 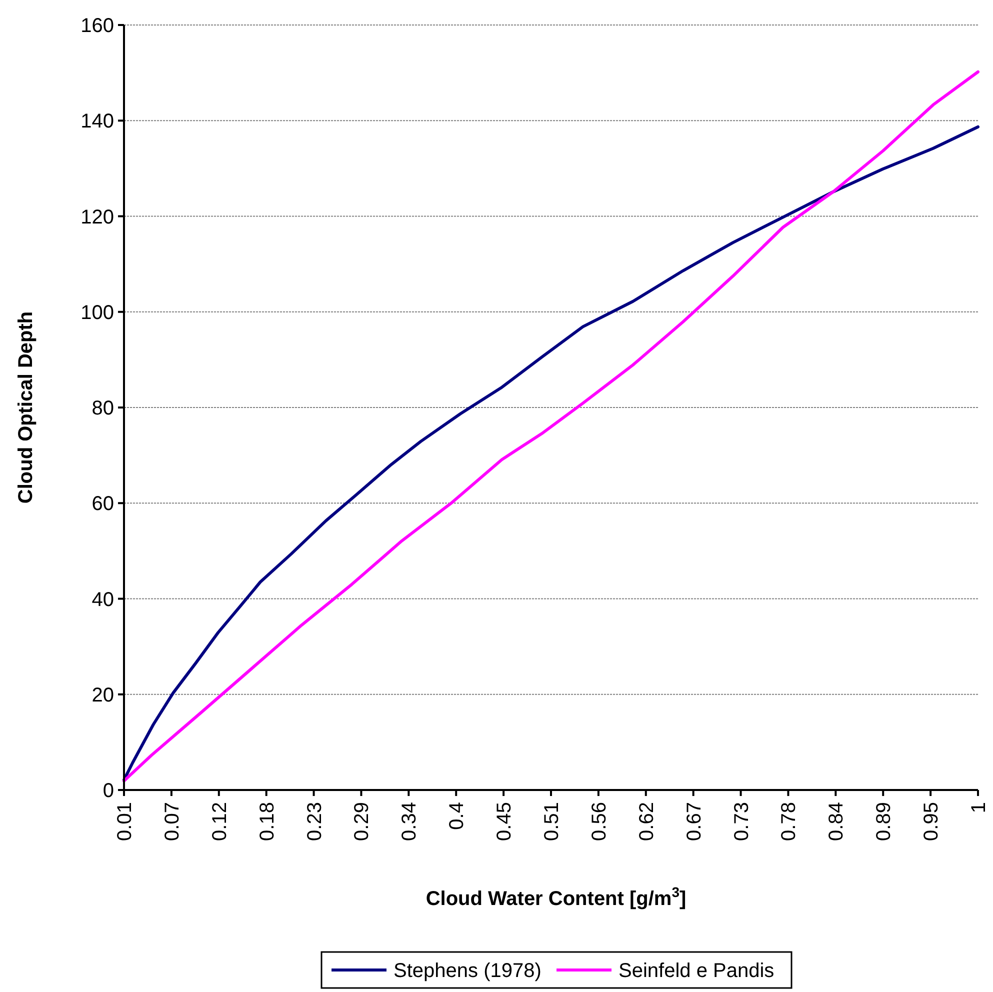 What do you see at coordinates (837, 821) in the screenshot?
I see `x-tick-label: 0.84` at bounding box center [837, 821].